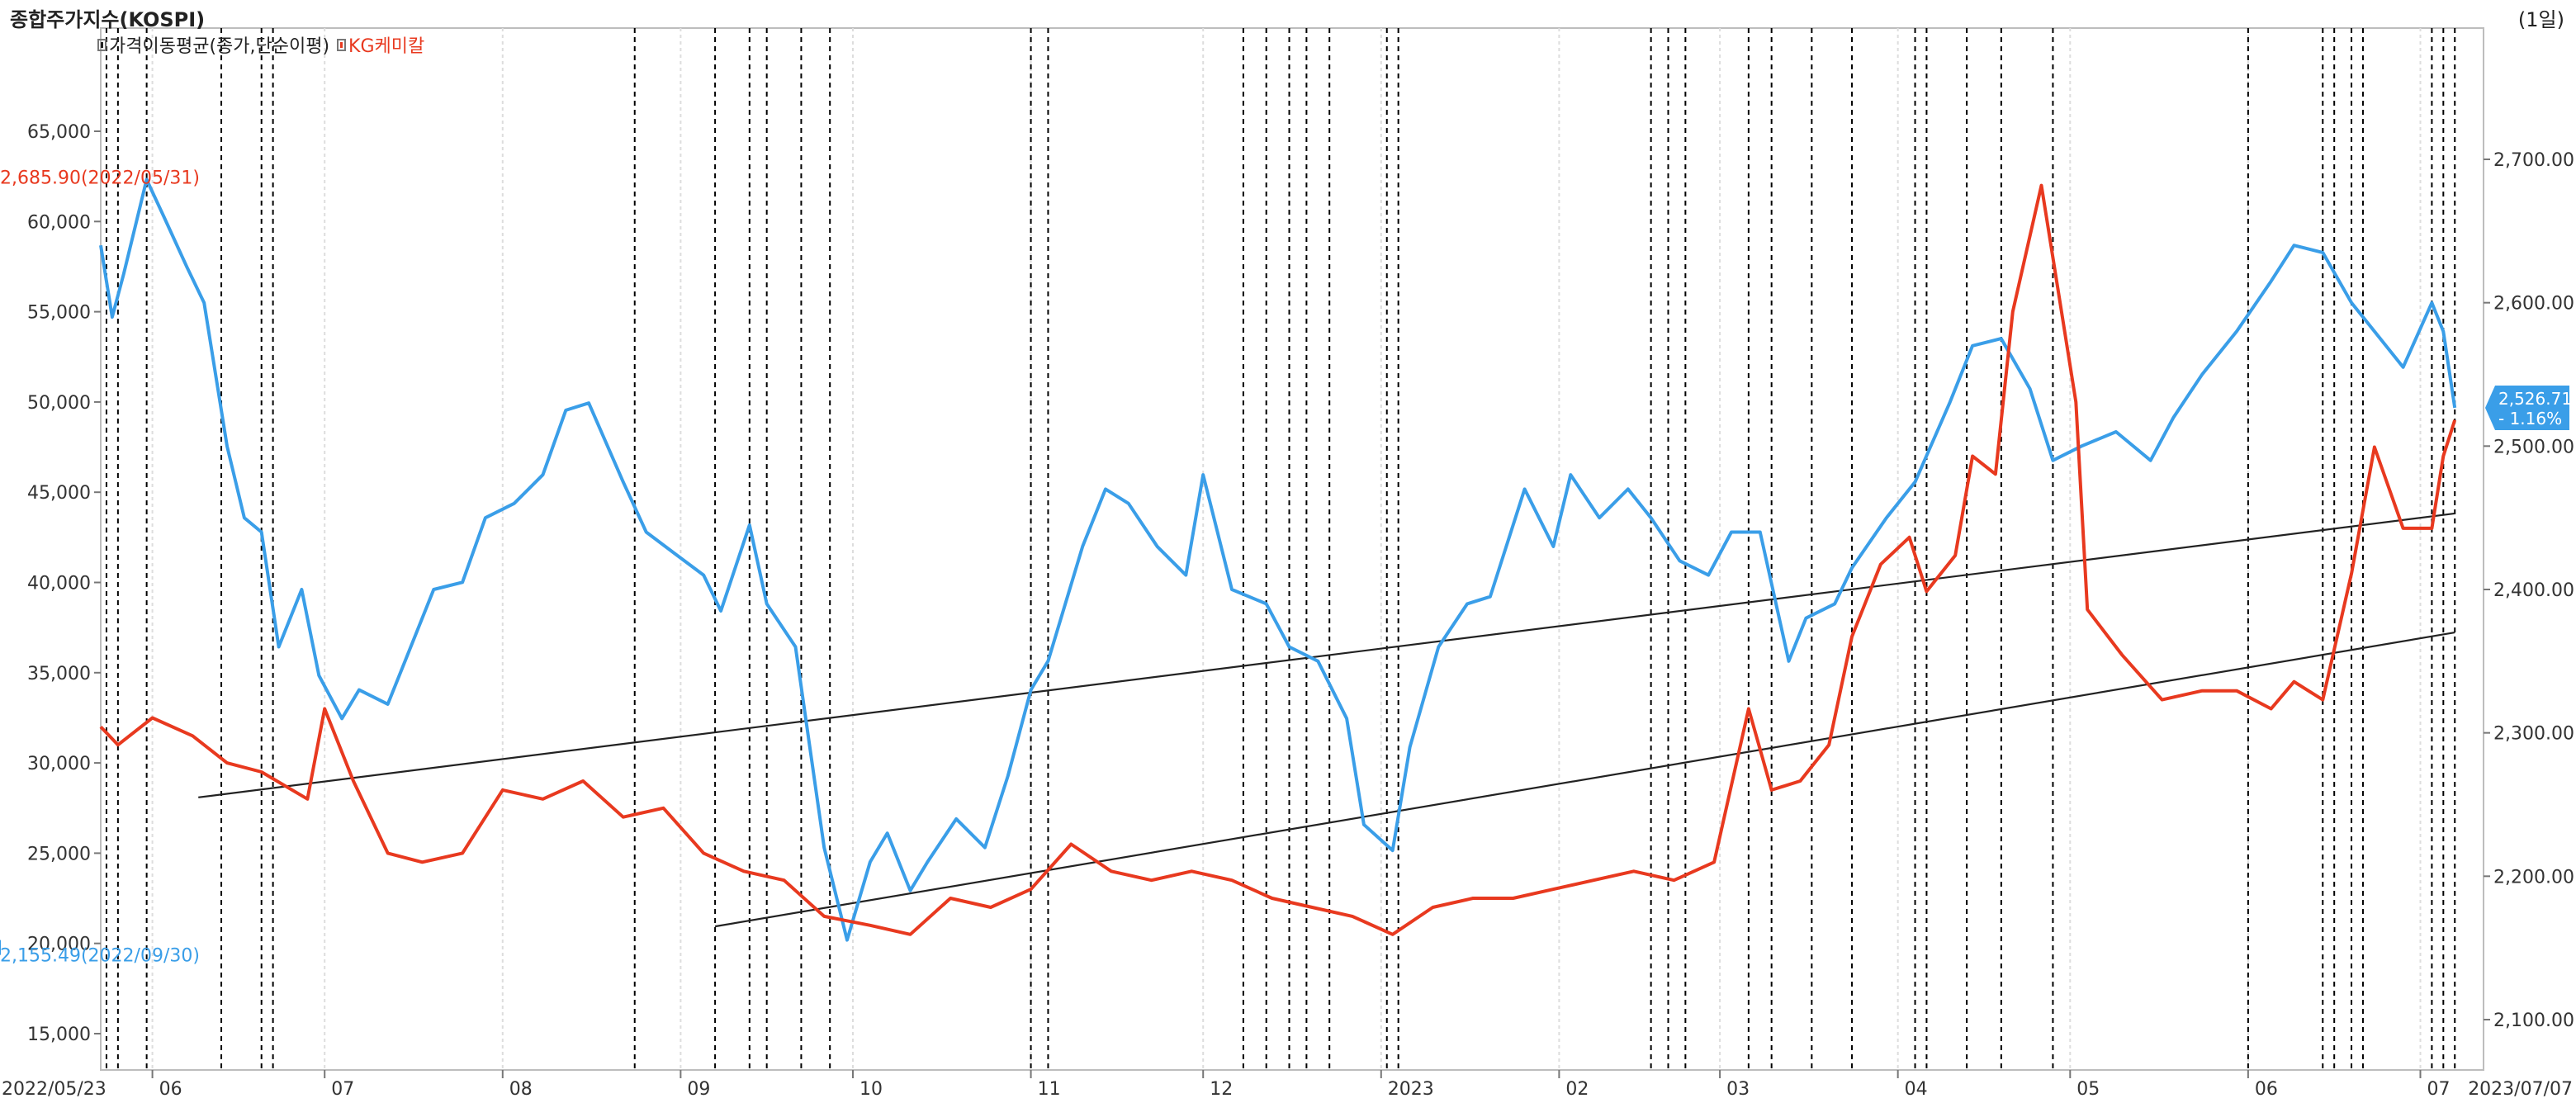 The height and width of the screenshot is (1103, 2576). What do you see at coordinates (1221, 1089) in the screenshot?
I see `x-axis-tick-label: 12` at bounding box center [1221, 1089].